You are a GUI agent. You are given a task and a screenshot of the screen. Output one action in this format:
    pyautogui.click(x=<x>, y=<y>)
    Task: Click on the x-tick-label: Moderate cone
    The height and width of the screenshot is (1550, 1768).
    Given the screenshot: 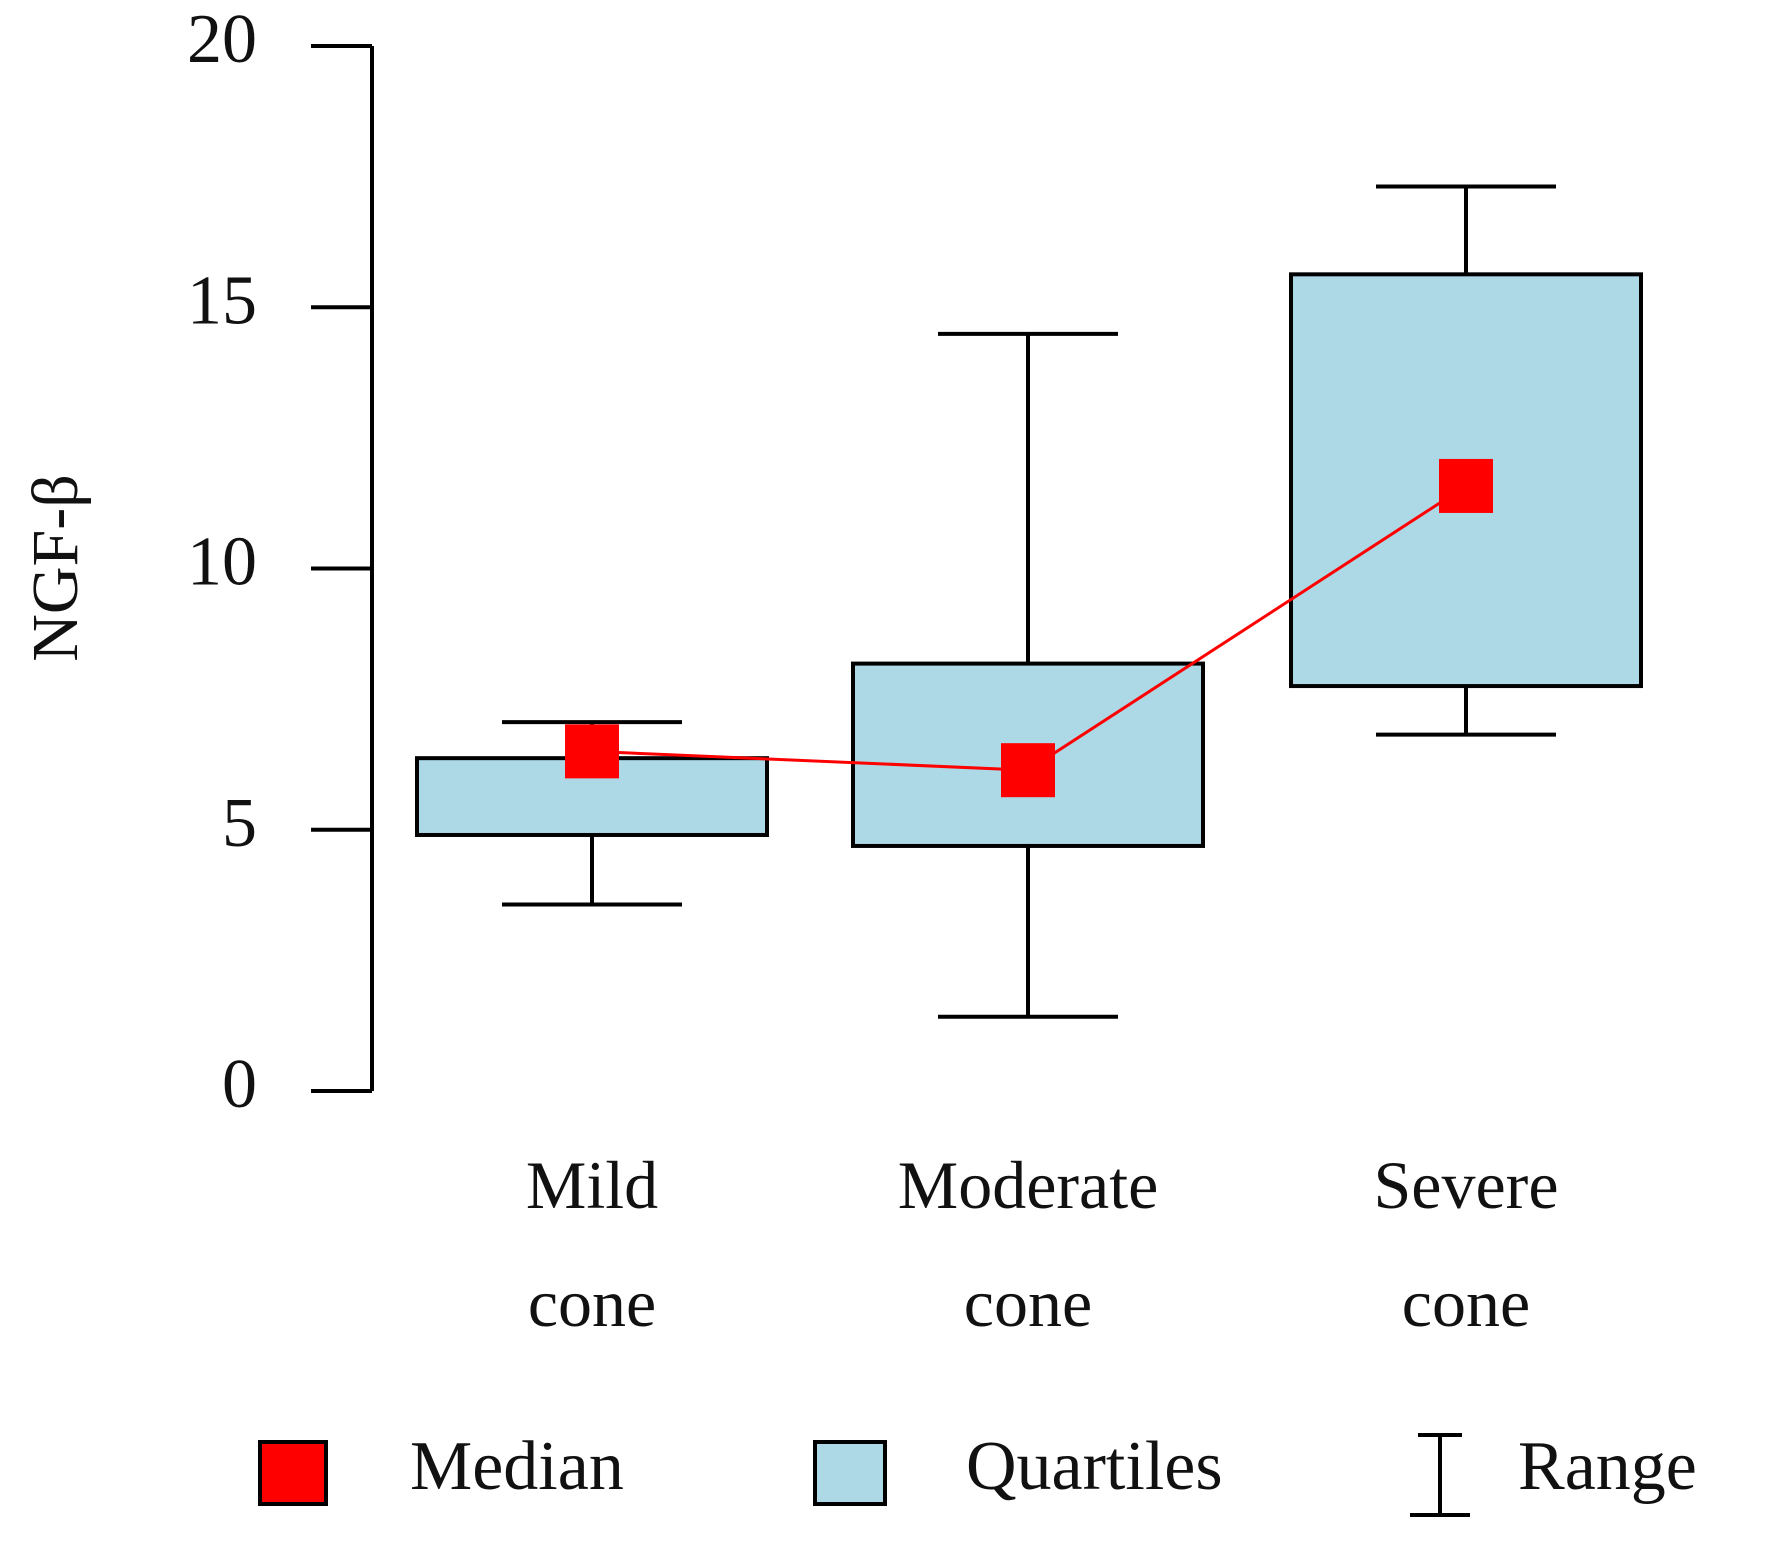 What is the action you would take?
    pyautogui.click(x=1028, y=1244)
    